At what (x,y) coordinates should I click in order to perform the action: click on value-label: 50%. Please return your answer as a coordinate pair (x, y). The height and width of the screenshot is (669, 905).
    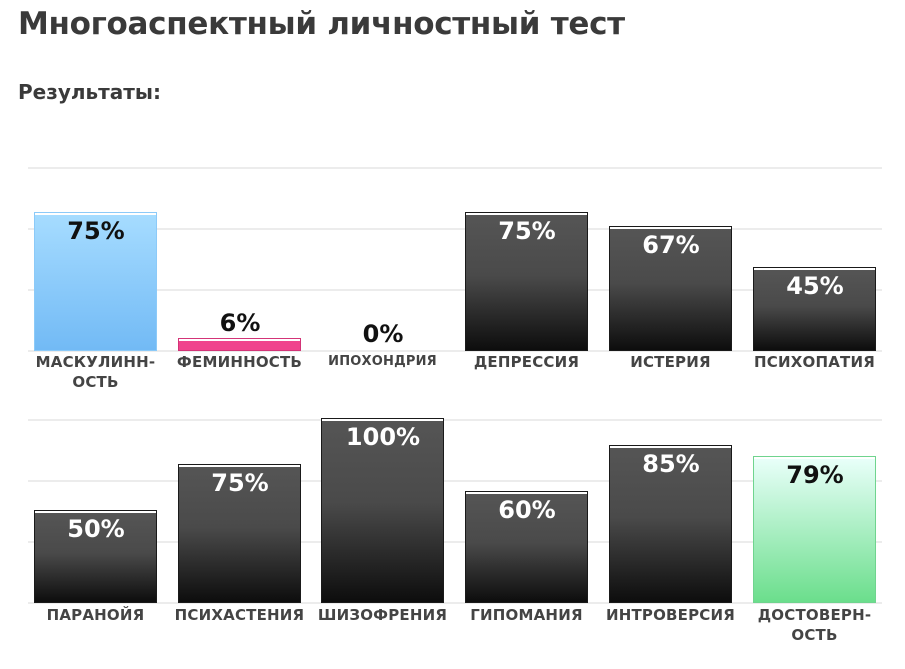
    Looking at the image, I should click on (96, 528).